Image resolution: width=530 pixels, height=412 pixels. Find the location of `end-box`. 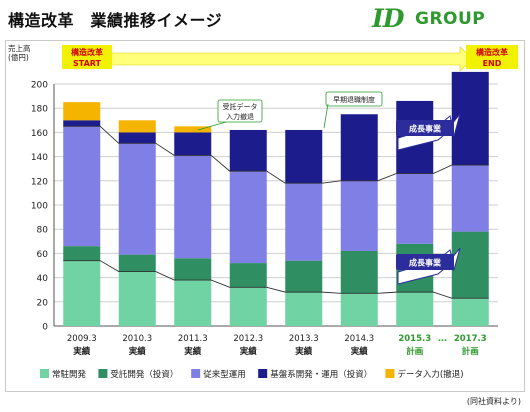

end-box is located at coordinates (492, 57).